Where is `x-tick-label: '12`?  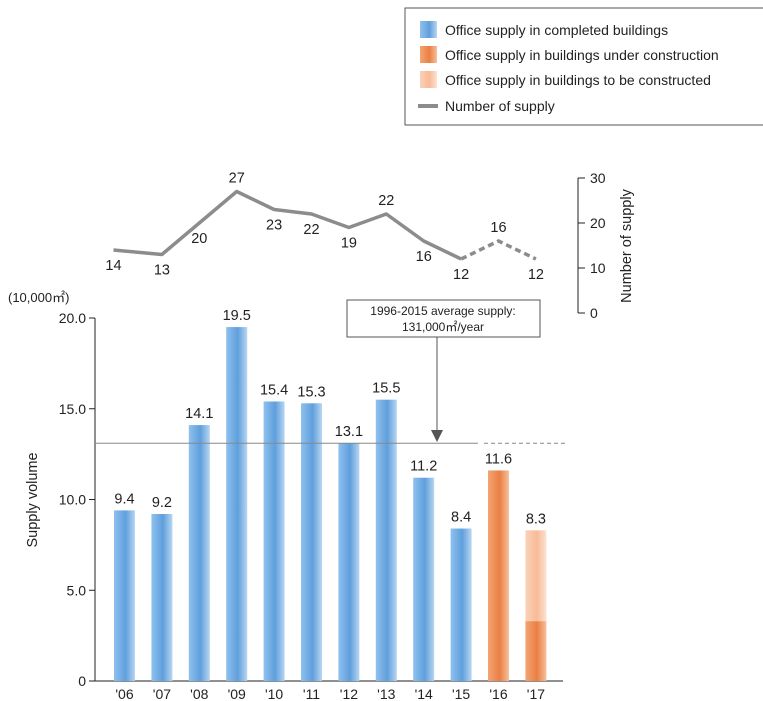 x-tick-label: '12 is located at coordinates (349, 693).